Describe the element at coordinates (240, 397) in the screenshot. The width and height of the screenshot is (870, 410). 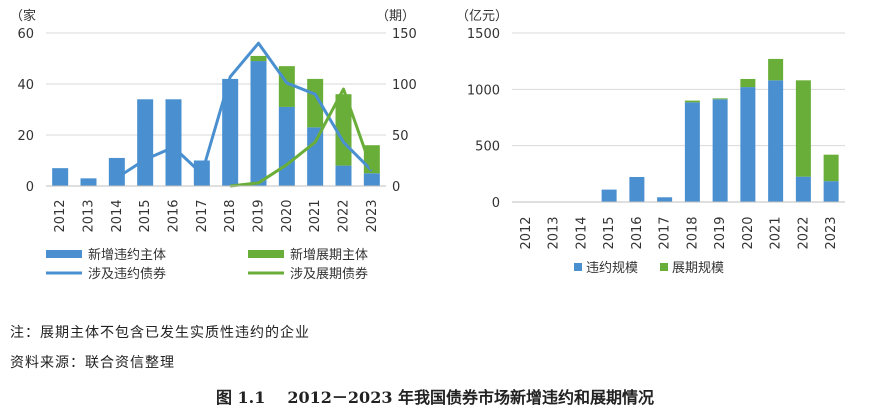
I see `caption-number: 图 1.1` at that location.